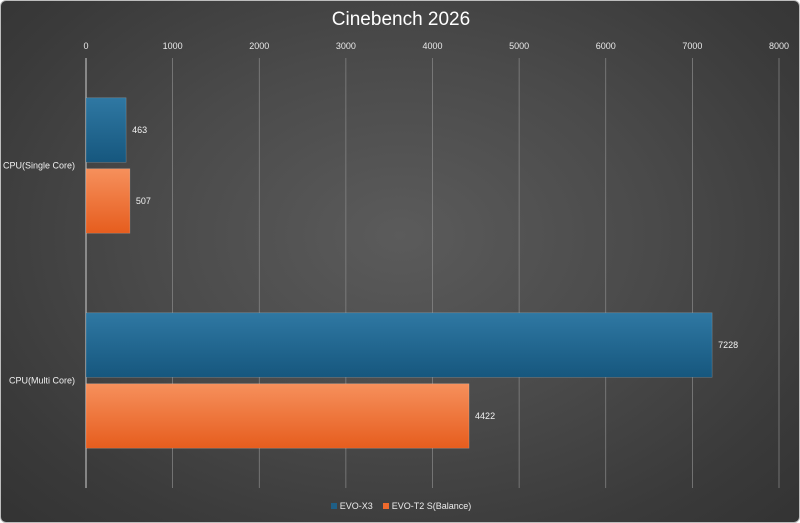  What do you see at coordinates (779, 46) in the screenshot?
I see `x-tick-label-8000: 8000` at bounding box center [779, 46].